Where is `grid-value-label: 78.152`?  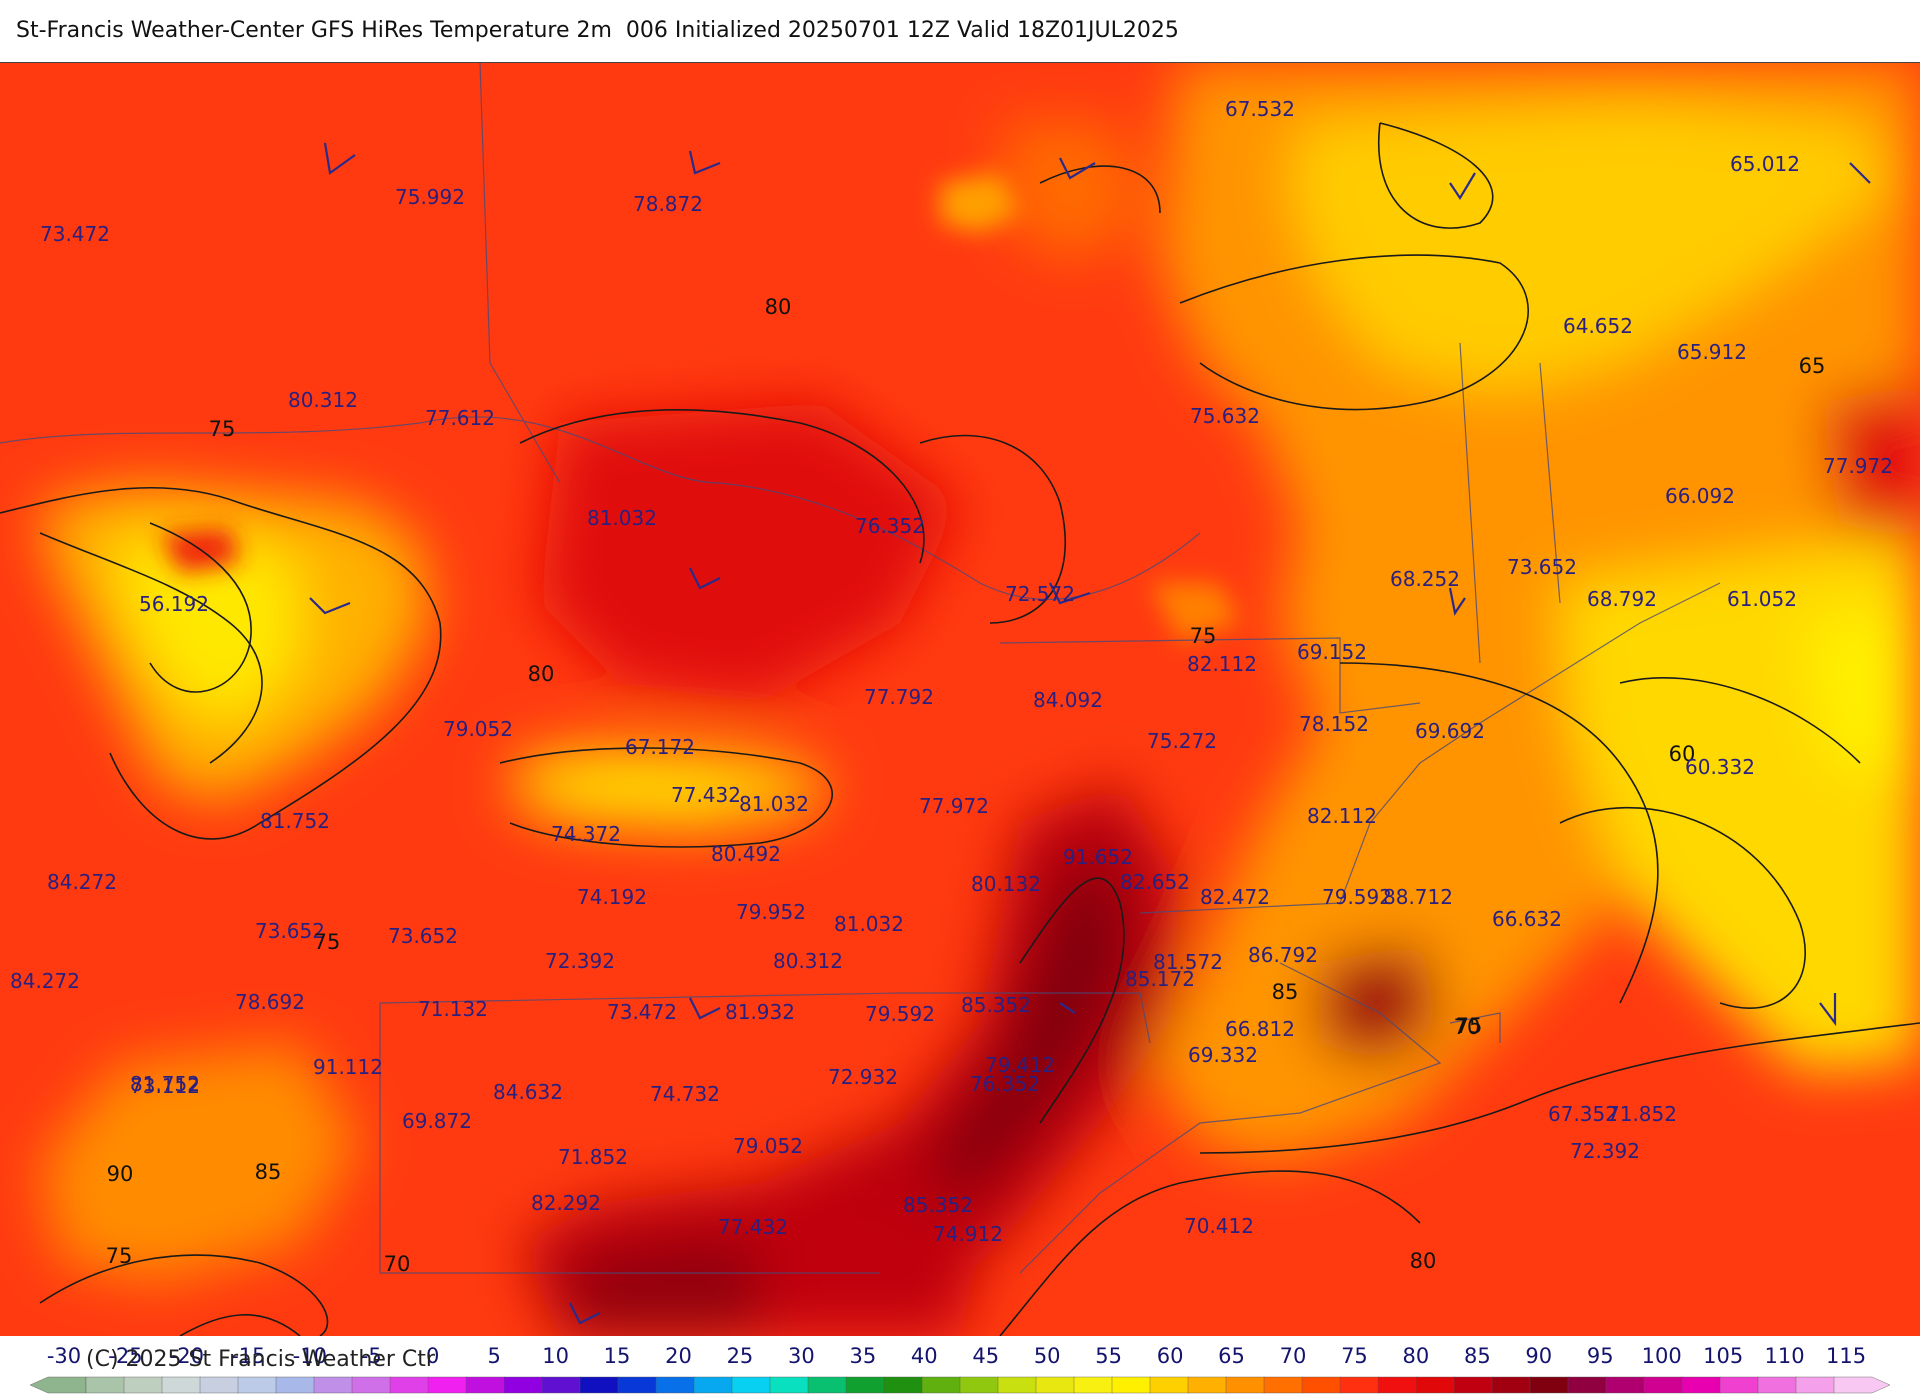 grid-value-label: 78.152 is located at coordinates (1334, 724).